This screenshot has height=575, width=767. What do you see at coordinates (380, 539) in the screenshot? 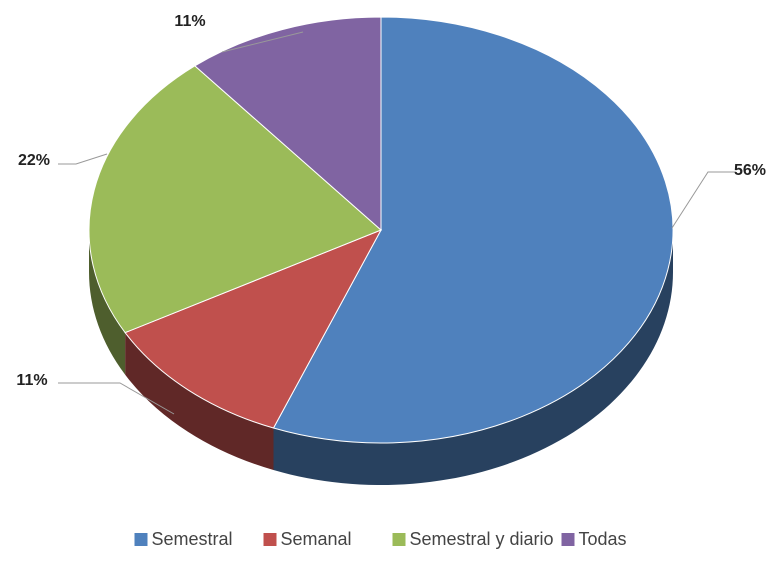
I see `legend: Semestral Semanal Semestral y diario Todas` at bounding box center [380, 539].